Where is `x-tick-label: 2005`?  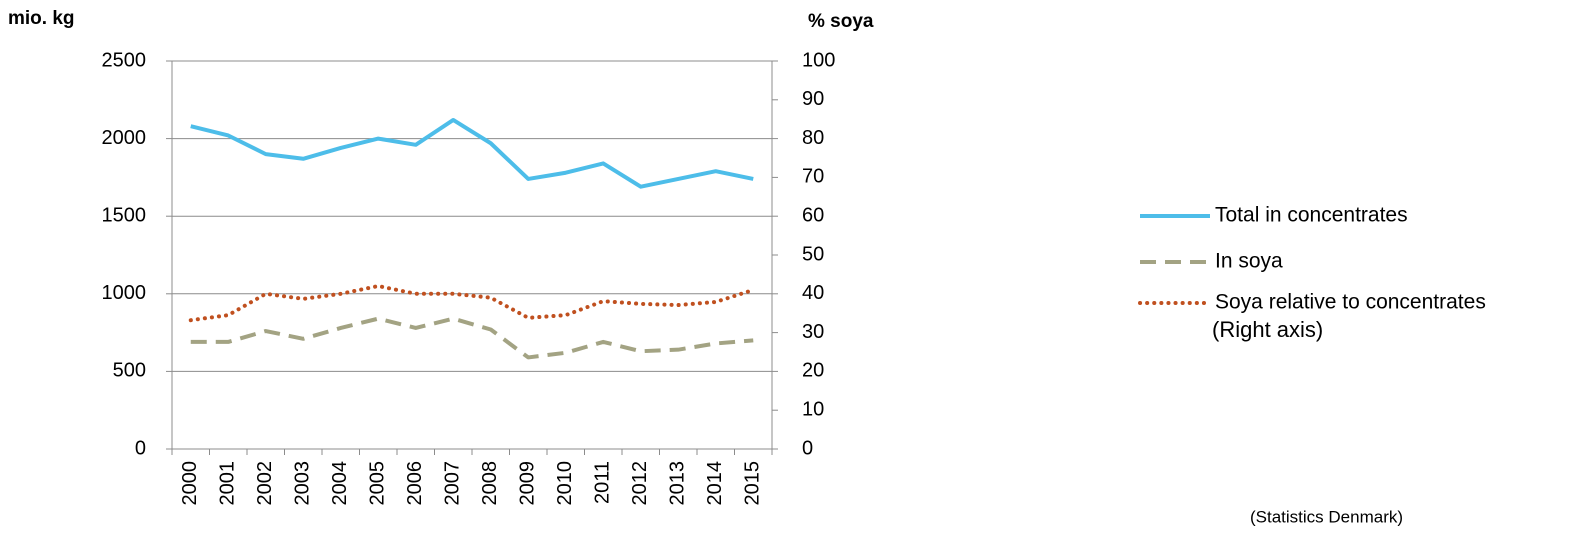
x-tick-label: 2005 is located at coordinates (378, 483).